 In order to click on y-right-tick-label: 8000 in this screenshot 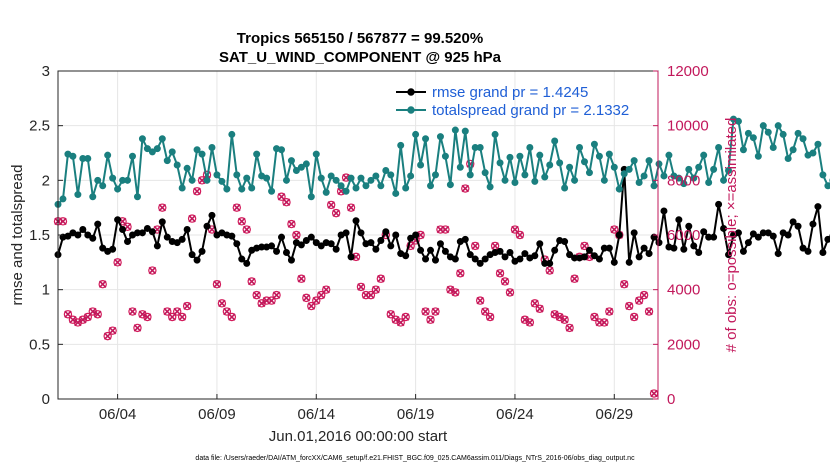, I will do `click(683, 180)`.